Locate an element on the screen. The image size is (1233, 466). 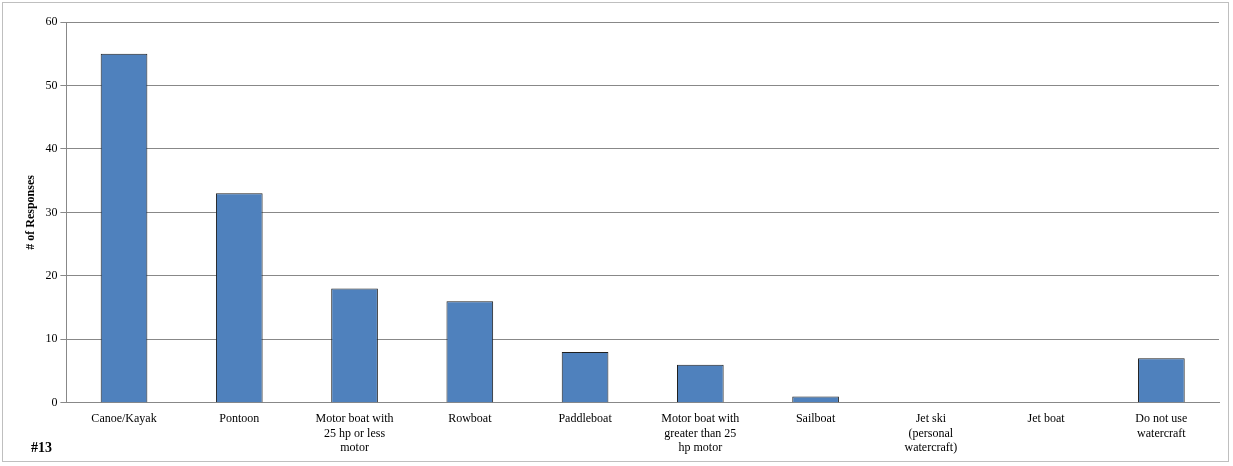
x-tick-label: Rowboat is located at coordinates (470, 418).